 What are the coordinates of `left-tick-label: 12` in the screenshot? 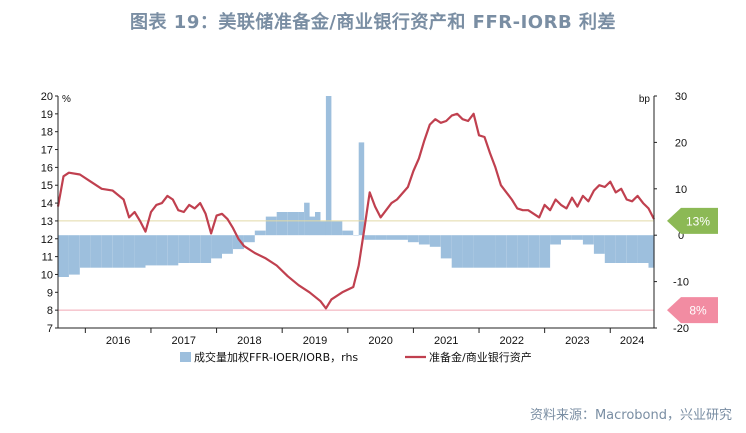 It's located at (47, 240).